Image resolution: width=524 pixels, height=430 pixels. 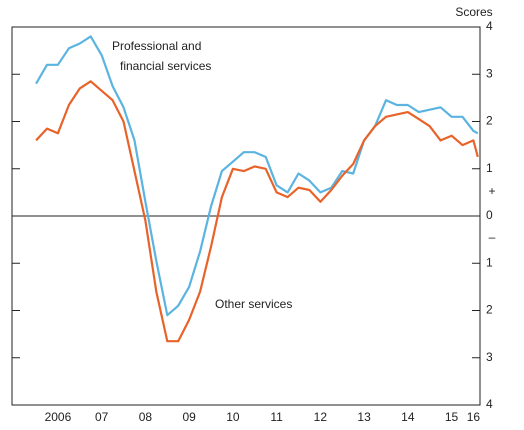 I want to click on x-tick-label: 07, so click(x=102, y=417).